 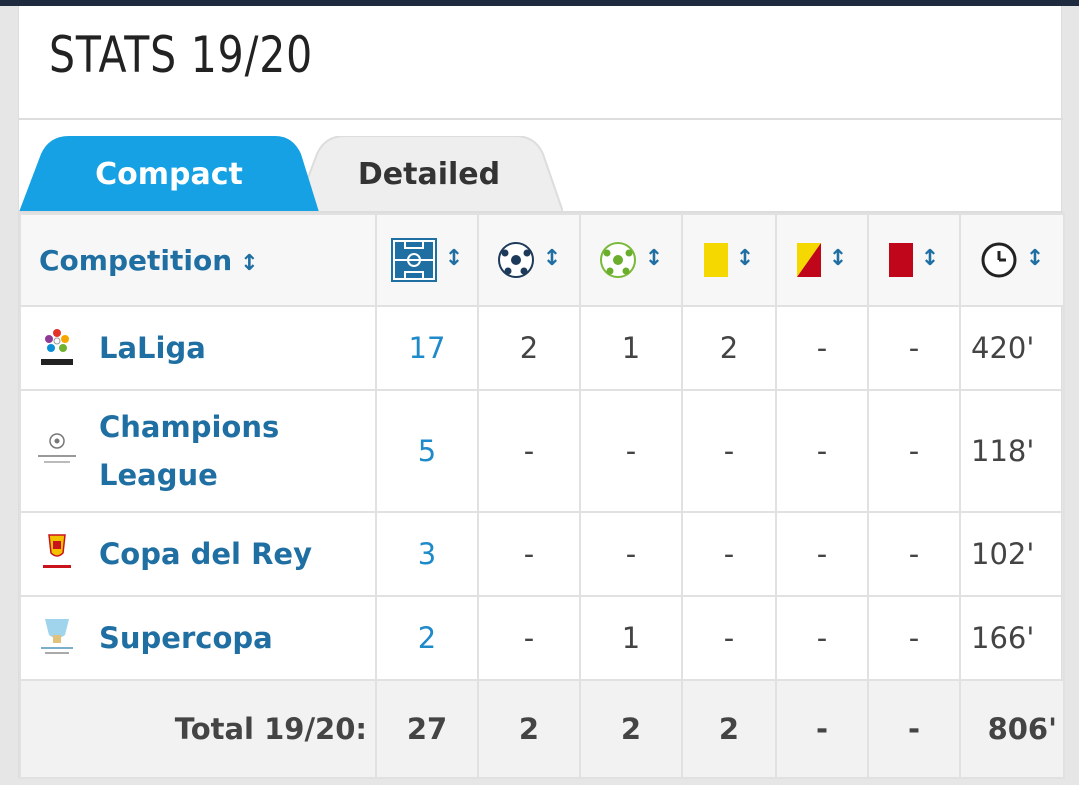 I want to click on appearances-cell: 5, so click(x=427, y=451).